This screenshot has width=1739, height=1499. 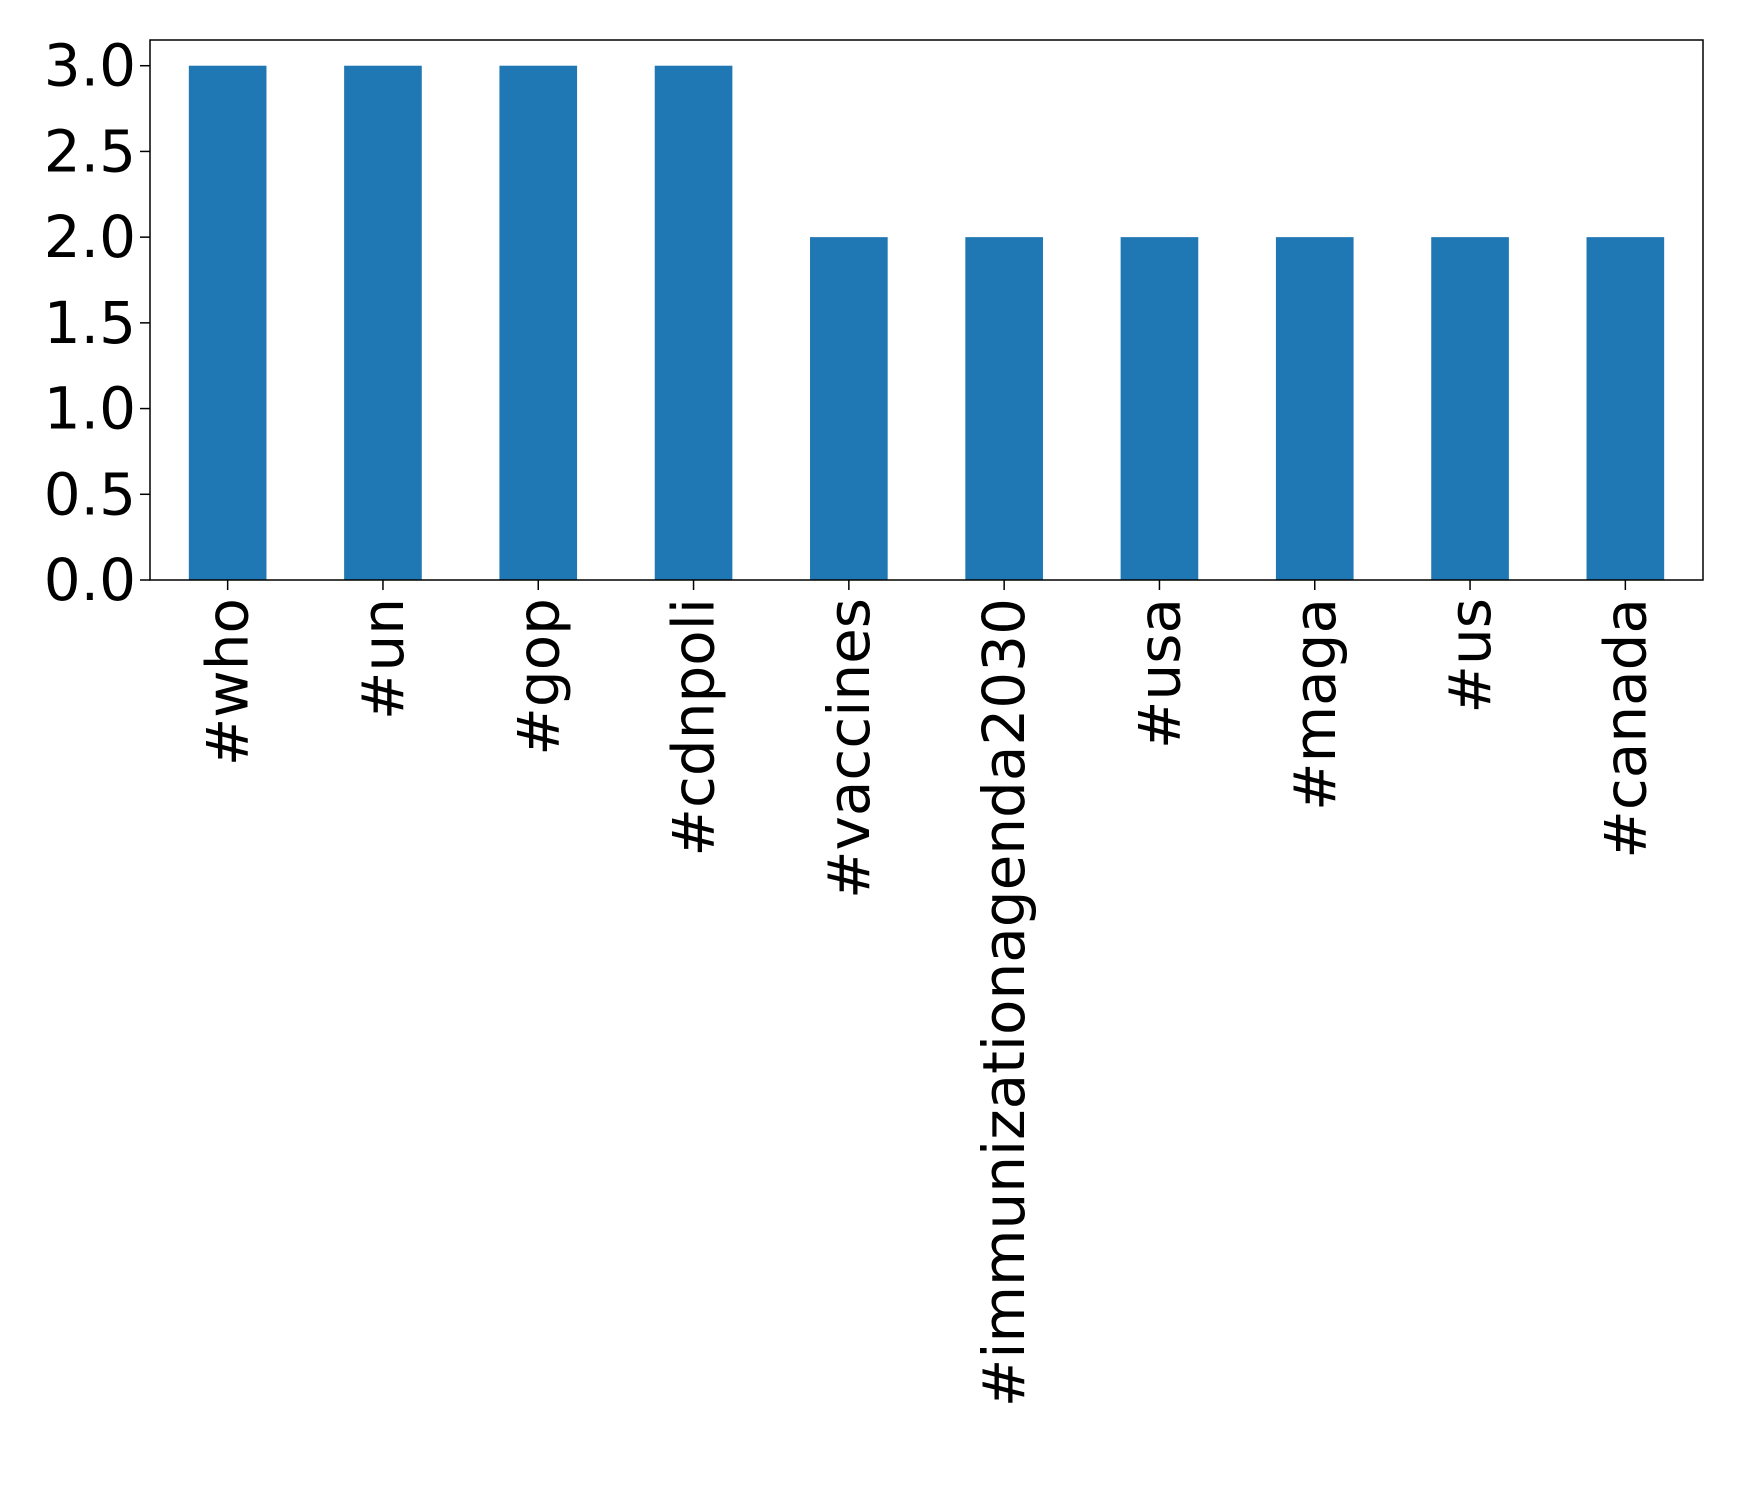 What do you see at coordinates (1625, 408) in the screenshot?
I see `bar-canada` at bounding box center [1625, 408].